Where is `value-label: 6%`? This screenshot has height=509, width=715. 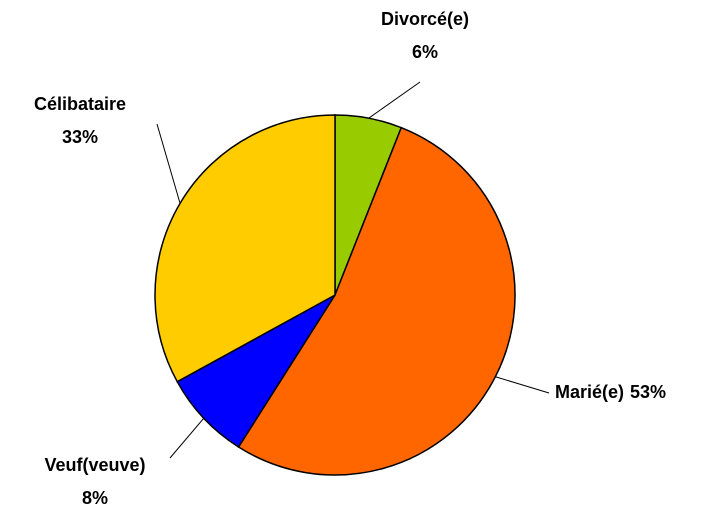
value-label: 6% is located at coordinates (425, 52).